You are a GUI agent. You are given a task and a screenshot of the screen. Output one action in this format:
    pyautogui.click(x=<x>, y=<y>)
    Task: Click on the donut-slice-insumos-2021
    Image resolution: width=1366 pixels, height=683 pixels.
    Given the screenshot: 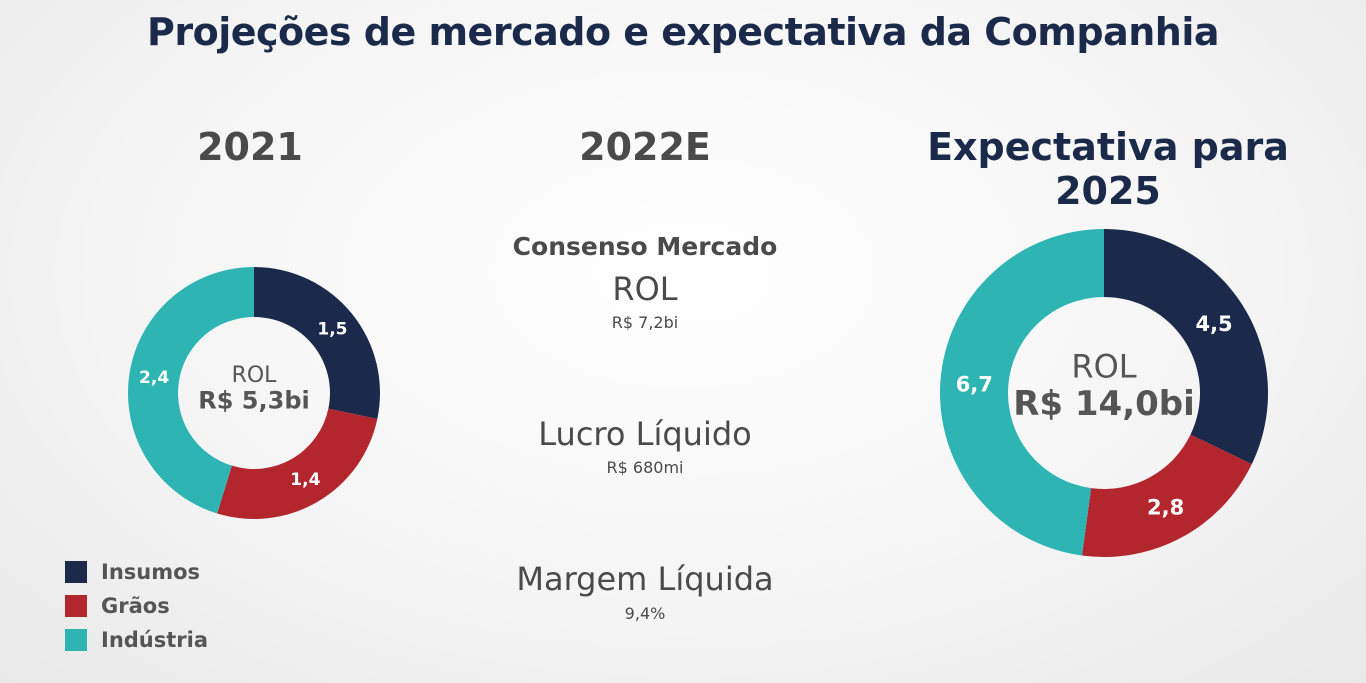 What is the action you would take?
    pyautogui.click(x=317, y=343)
    